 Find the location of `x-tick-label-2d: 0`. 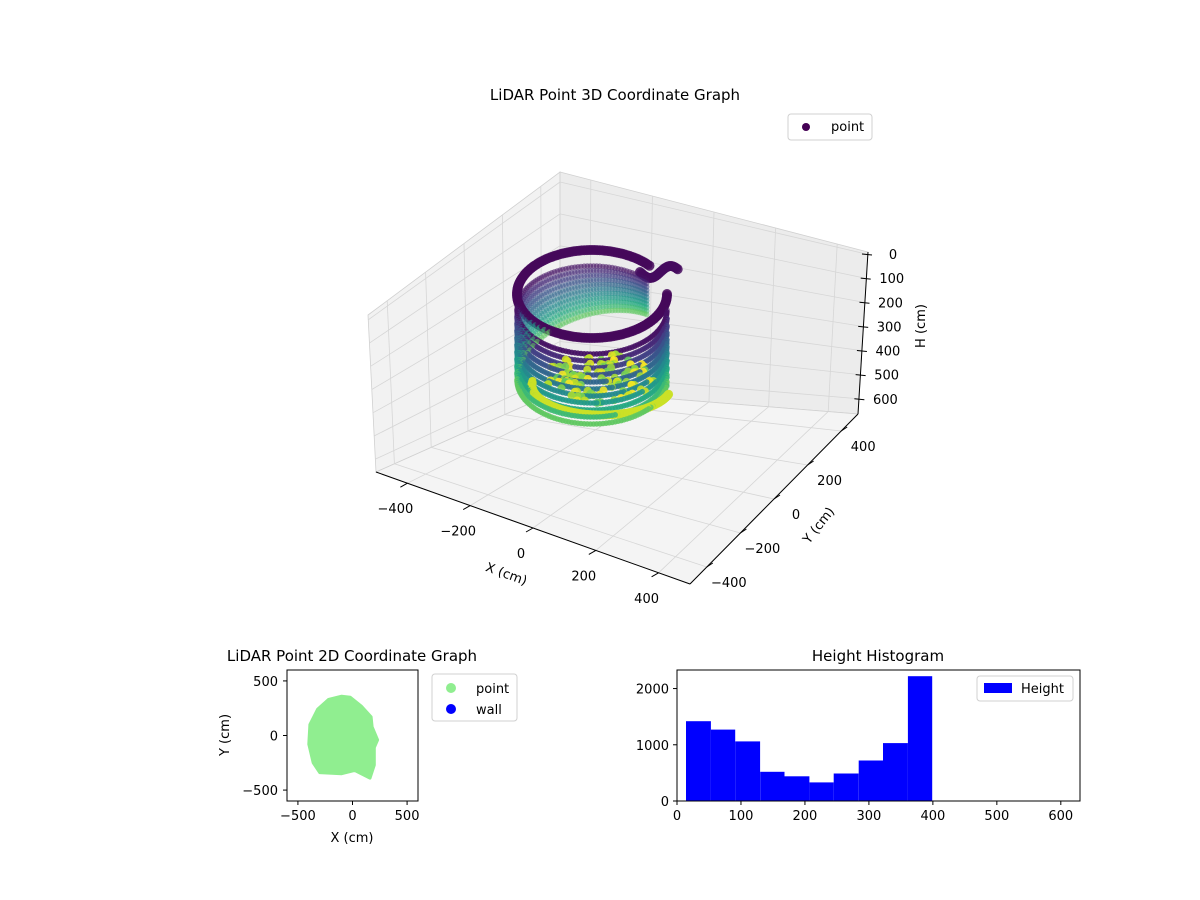

x-tick-label-2d: 0 is located at coordinates (352, 816).